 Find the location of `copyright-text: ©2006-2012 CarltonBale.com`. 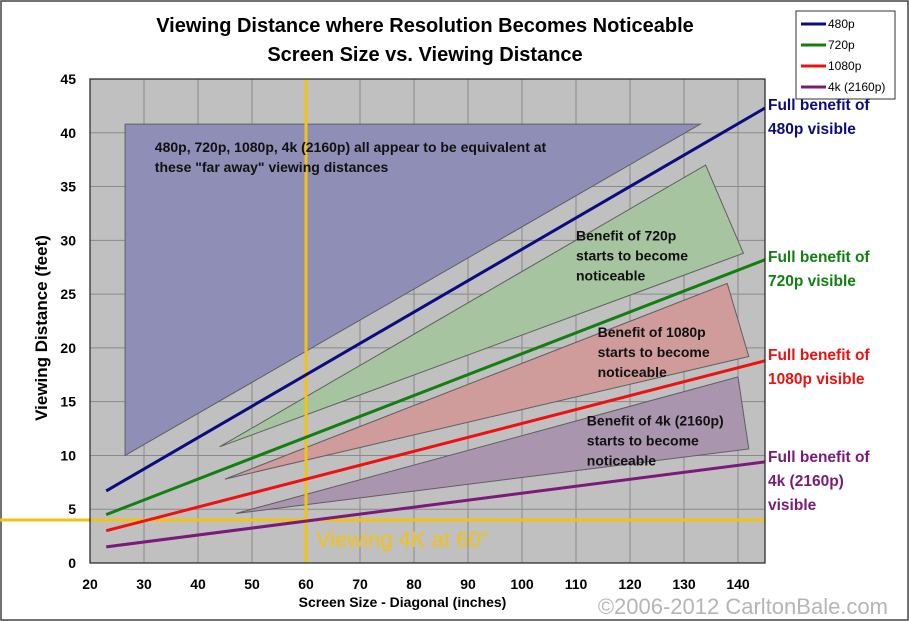

copyright-text: ©2006-2012 CarltonBale.com is located at coordinates (743, 606).